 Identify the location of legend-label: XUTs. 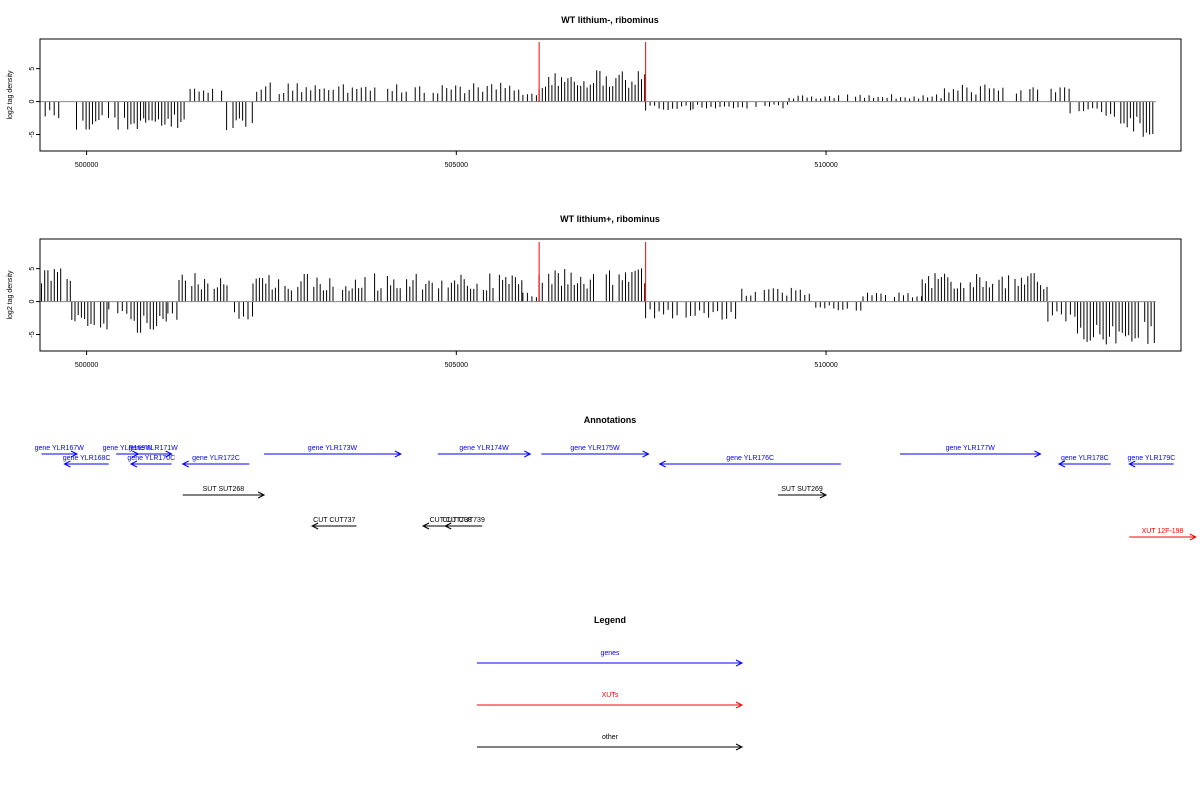
(610, 695).